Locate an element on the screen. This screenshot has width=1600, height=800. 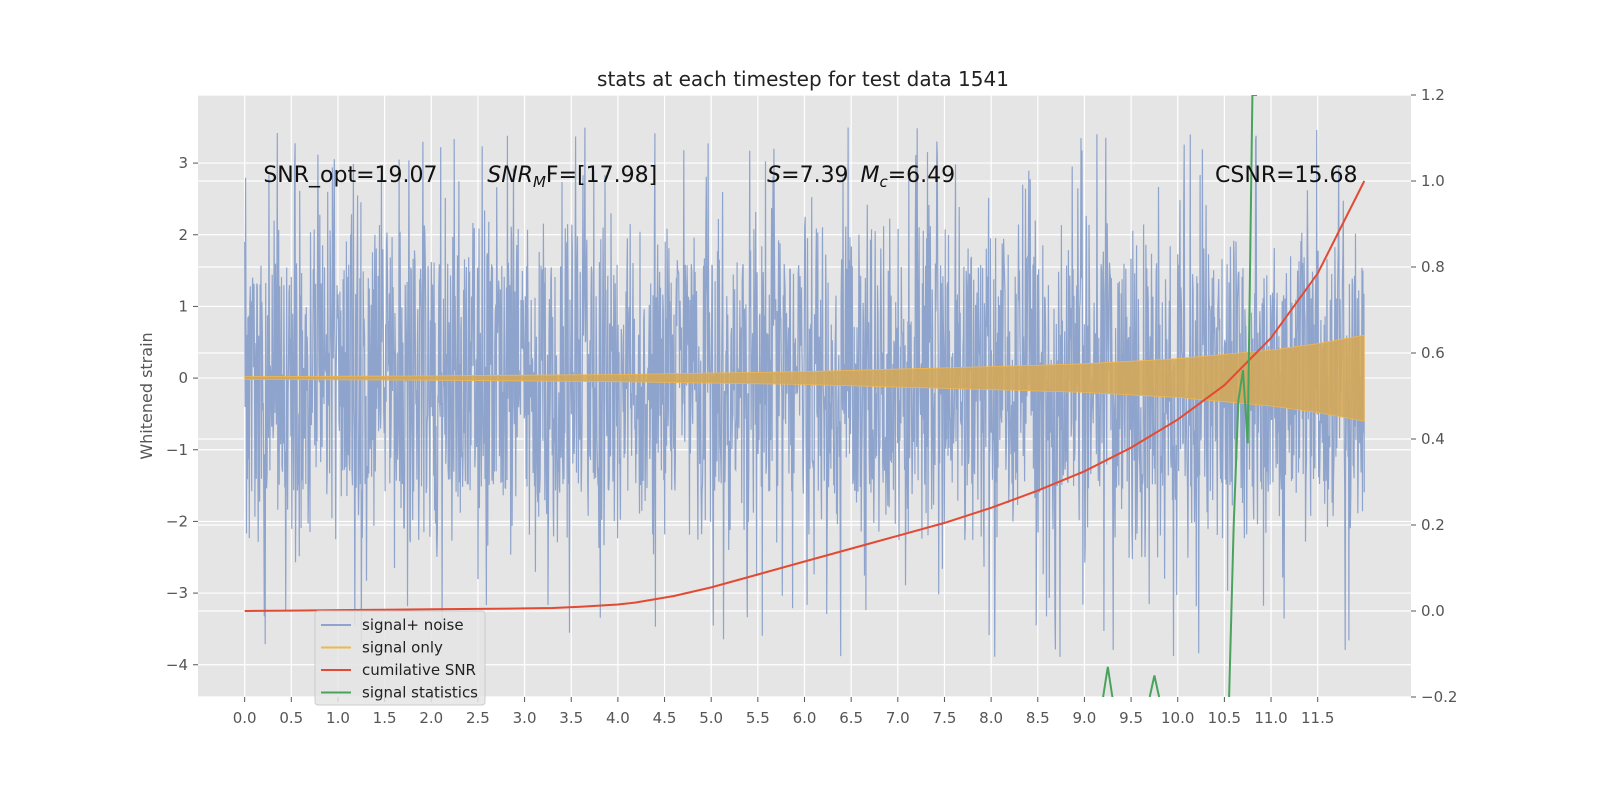
x-tick-label: 6.5 is located at coordinates (851, 718).